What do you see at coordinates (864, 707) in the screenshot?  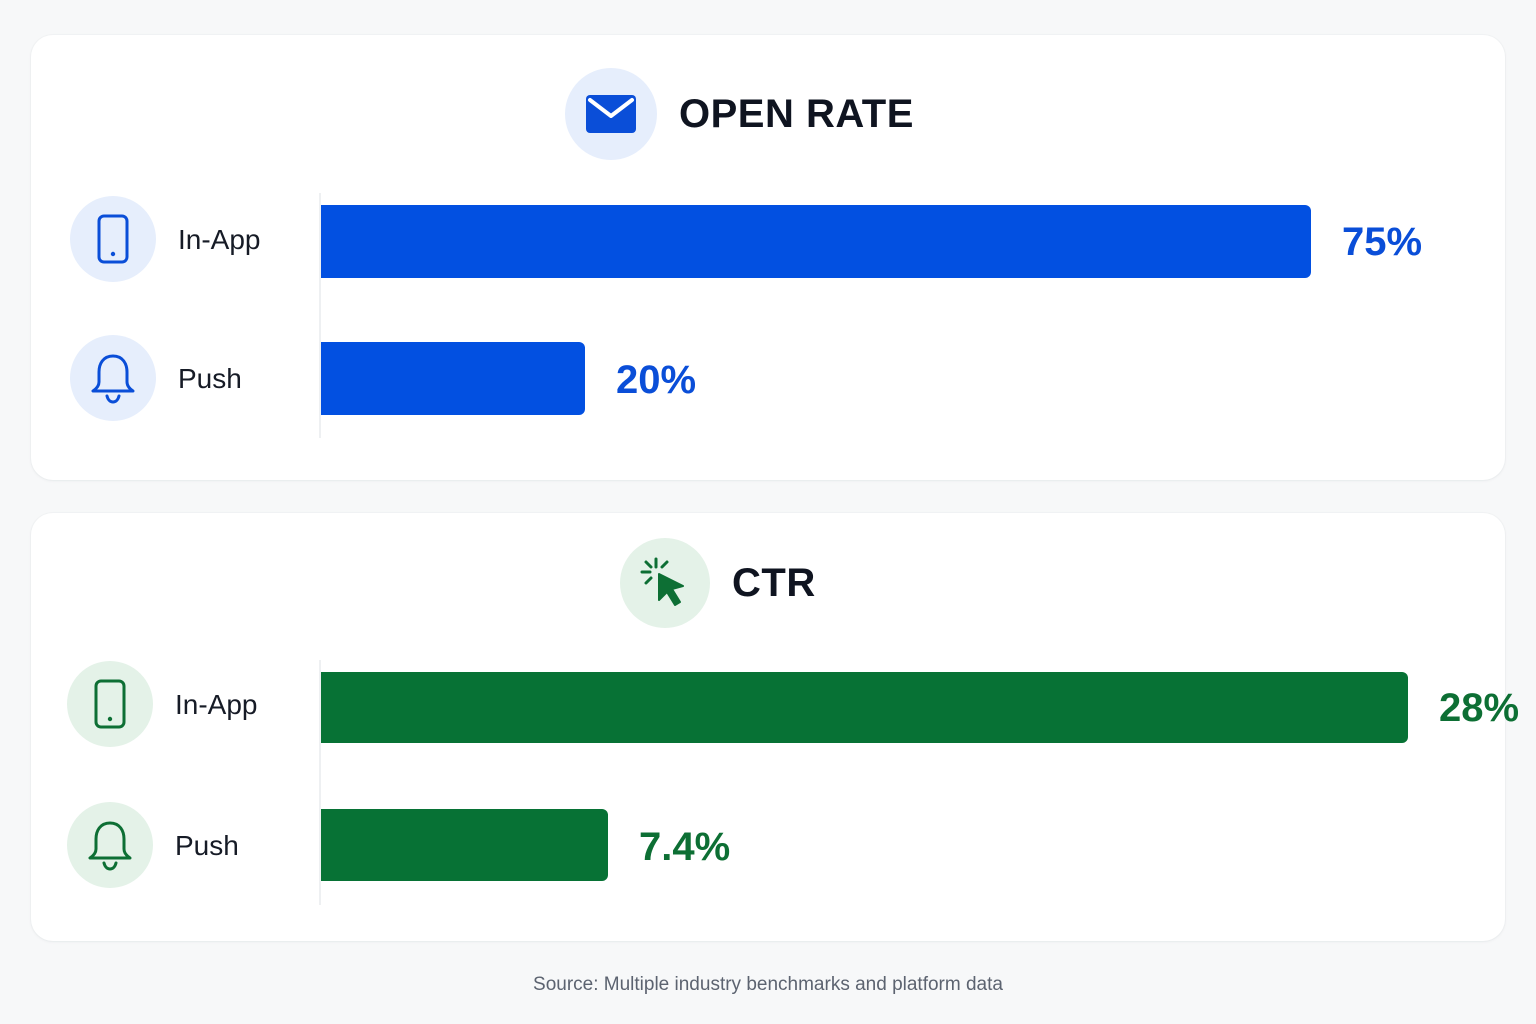 I see `ctr-in-app-bar` at bounding box center [864, 707].